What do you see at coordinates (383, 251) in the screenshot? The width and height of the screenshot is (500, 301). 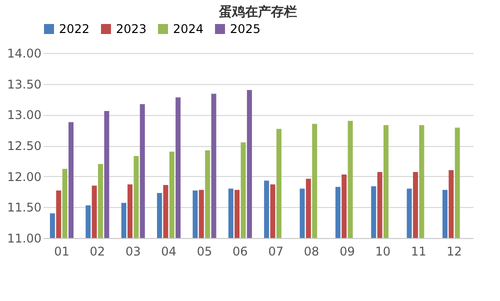 I see `x-tick-label: 10` at bounding box center [383, 251].